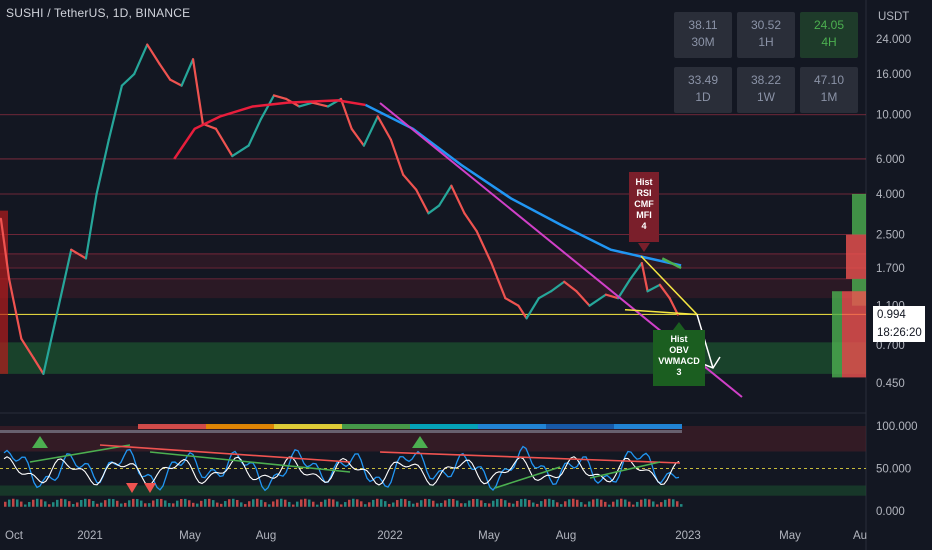 This screenshot has width=932, height=550. What do you see at coordinates (644, 215) in the screenshot?
I see `signal-line: MFI` at bounding box center [644, 215].